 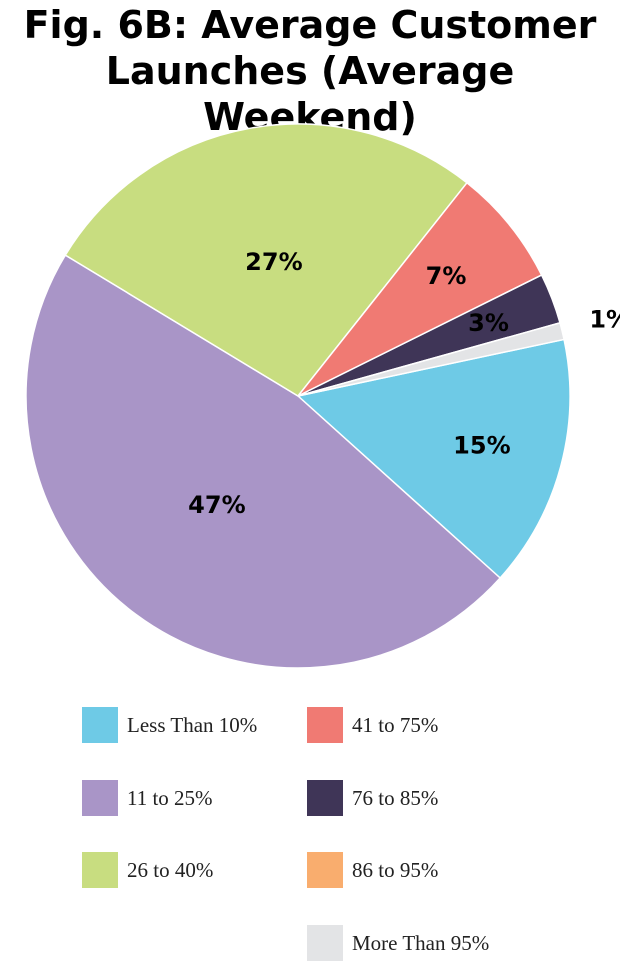 What do you see at coordinates (192, 725) in the screenshot?
I see `legend-label: Less Than 10%` at bounding box center [192, 725].